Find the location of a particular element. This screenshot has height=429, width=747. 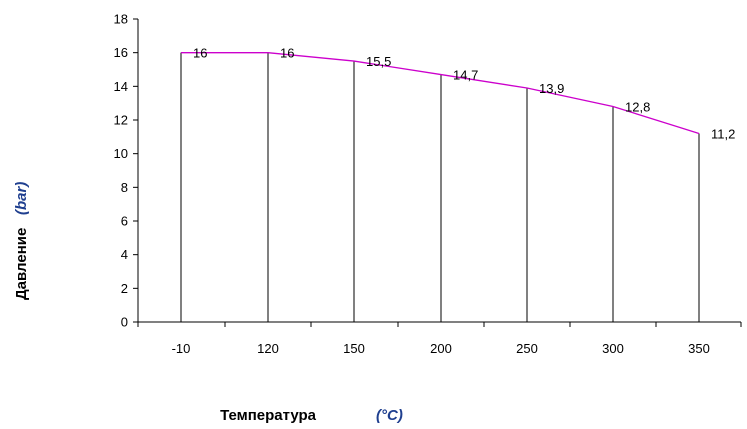

y-tick-label: 4 is located at coordinates (124, 254).